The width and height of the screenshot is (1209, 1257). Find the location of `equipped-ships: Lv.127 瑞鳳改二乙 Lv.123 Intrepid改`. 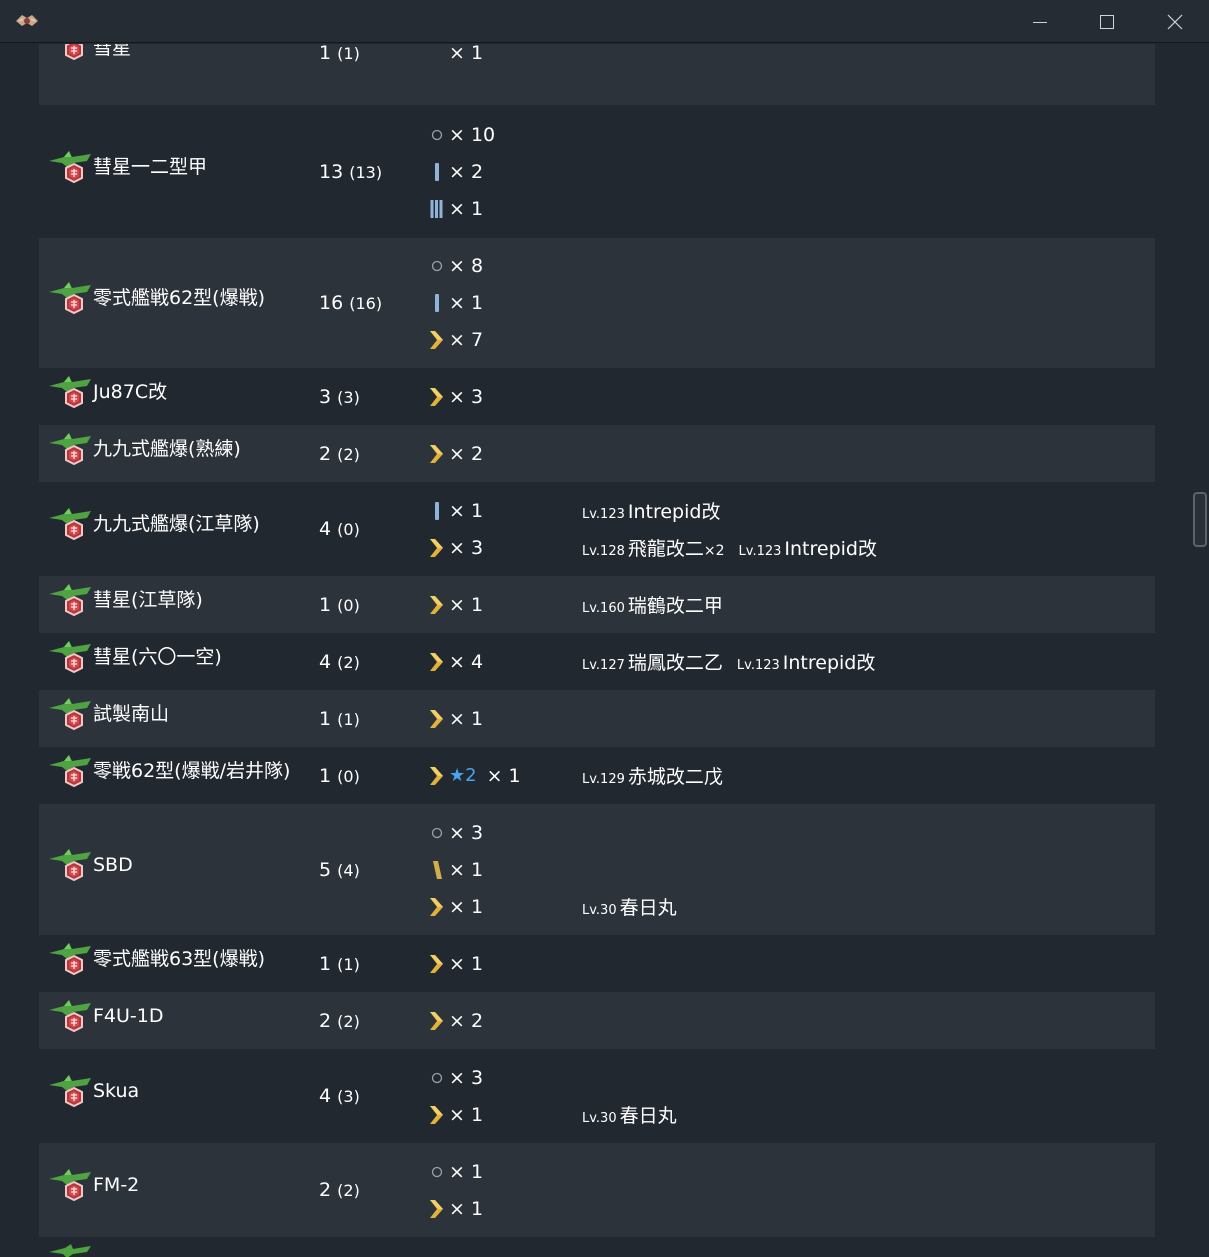

equipped-ships: Lv.127 瑞鳳改二乙 Lv.123 Intrepid改 is located at coordinates (735, 662).